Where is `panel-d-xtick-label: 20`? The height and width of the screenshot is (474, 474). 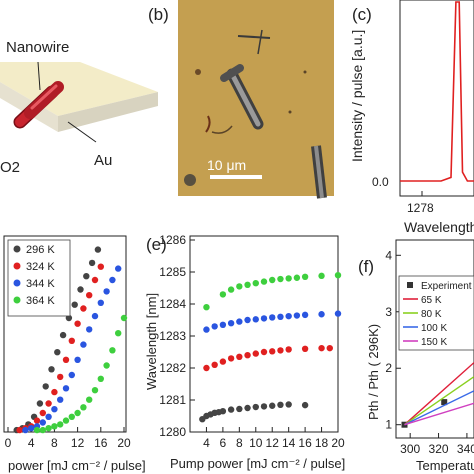 panel-d-xtick-label: 20 is located at coordinates (124, 443).